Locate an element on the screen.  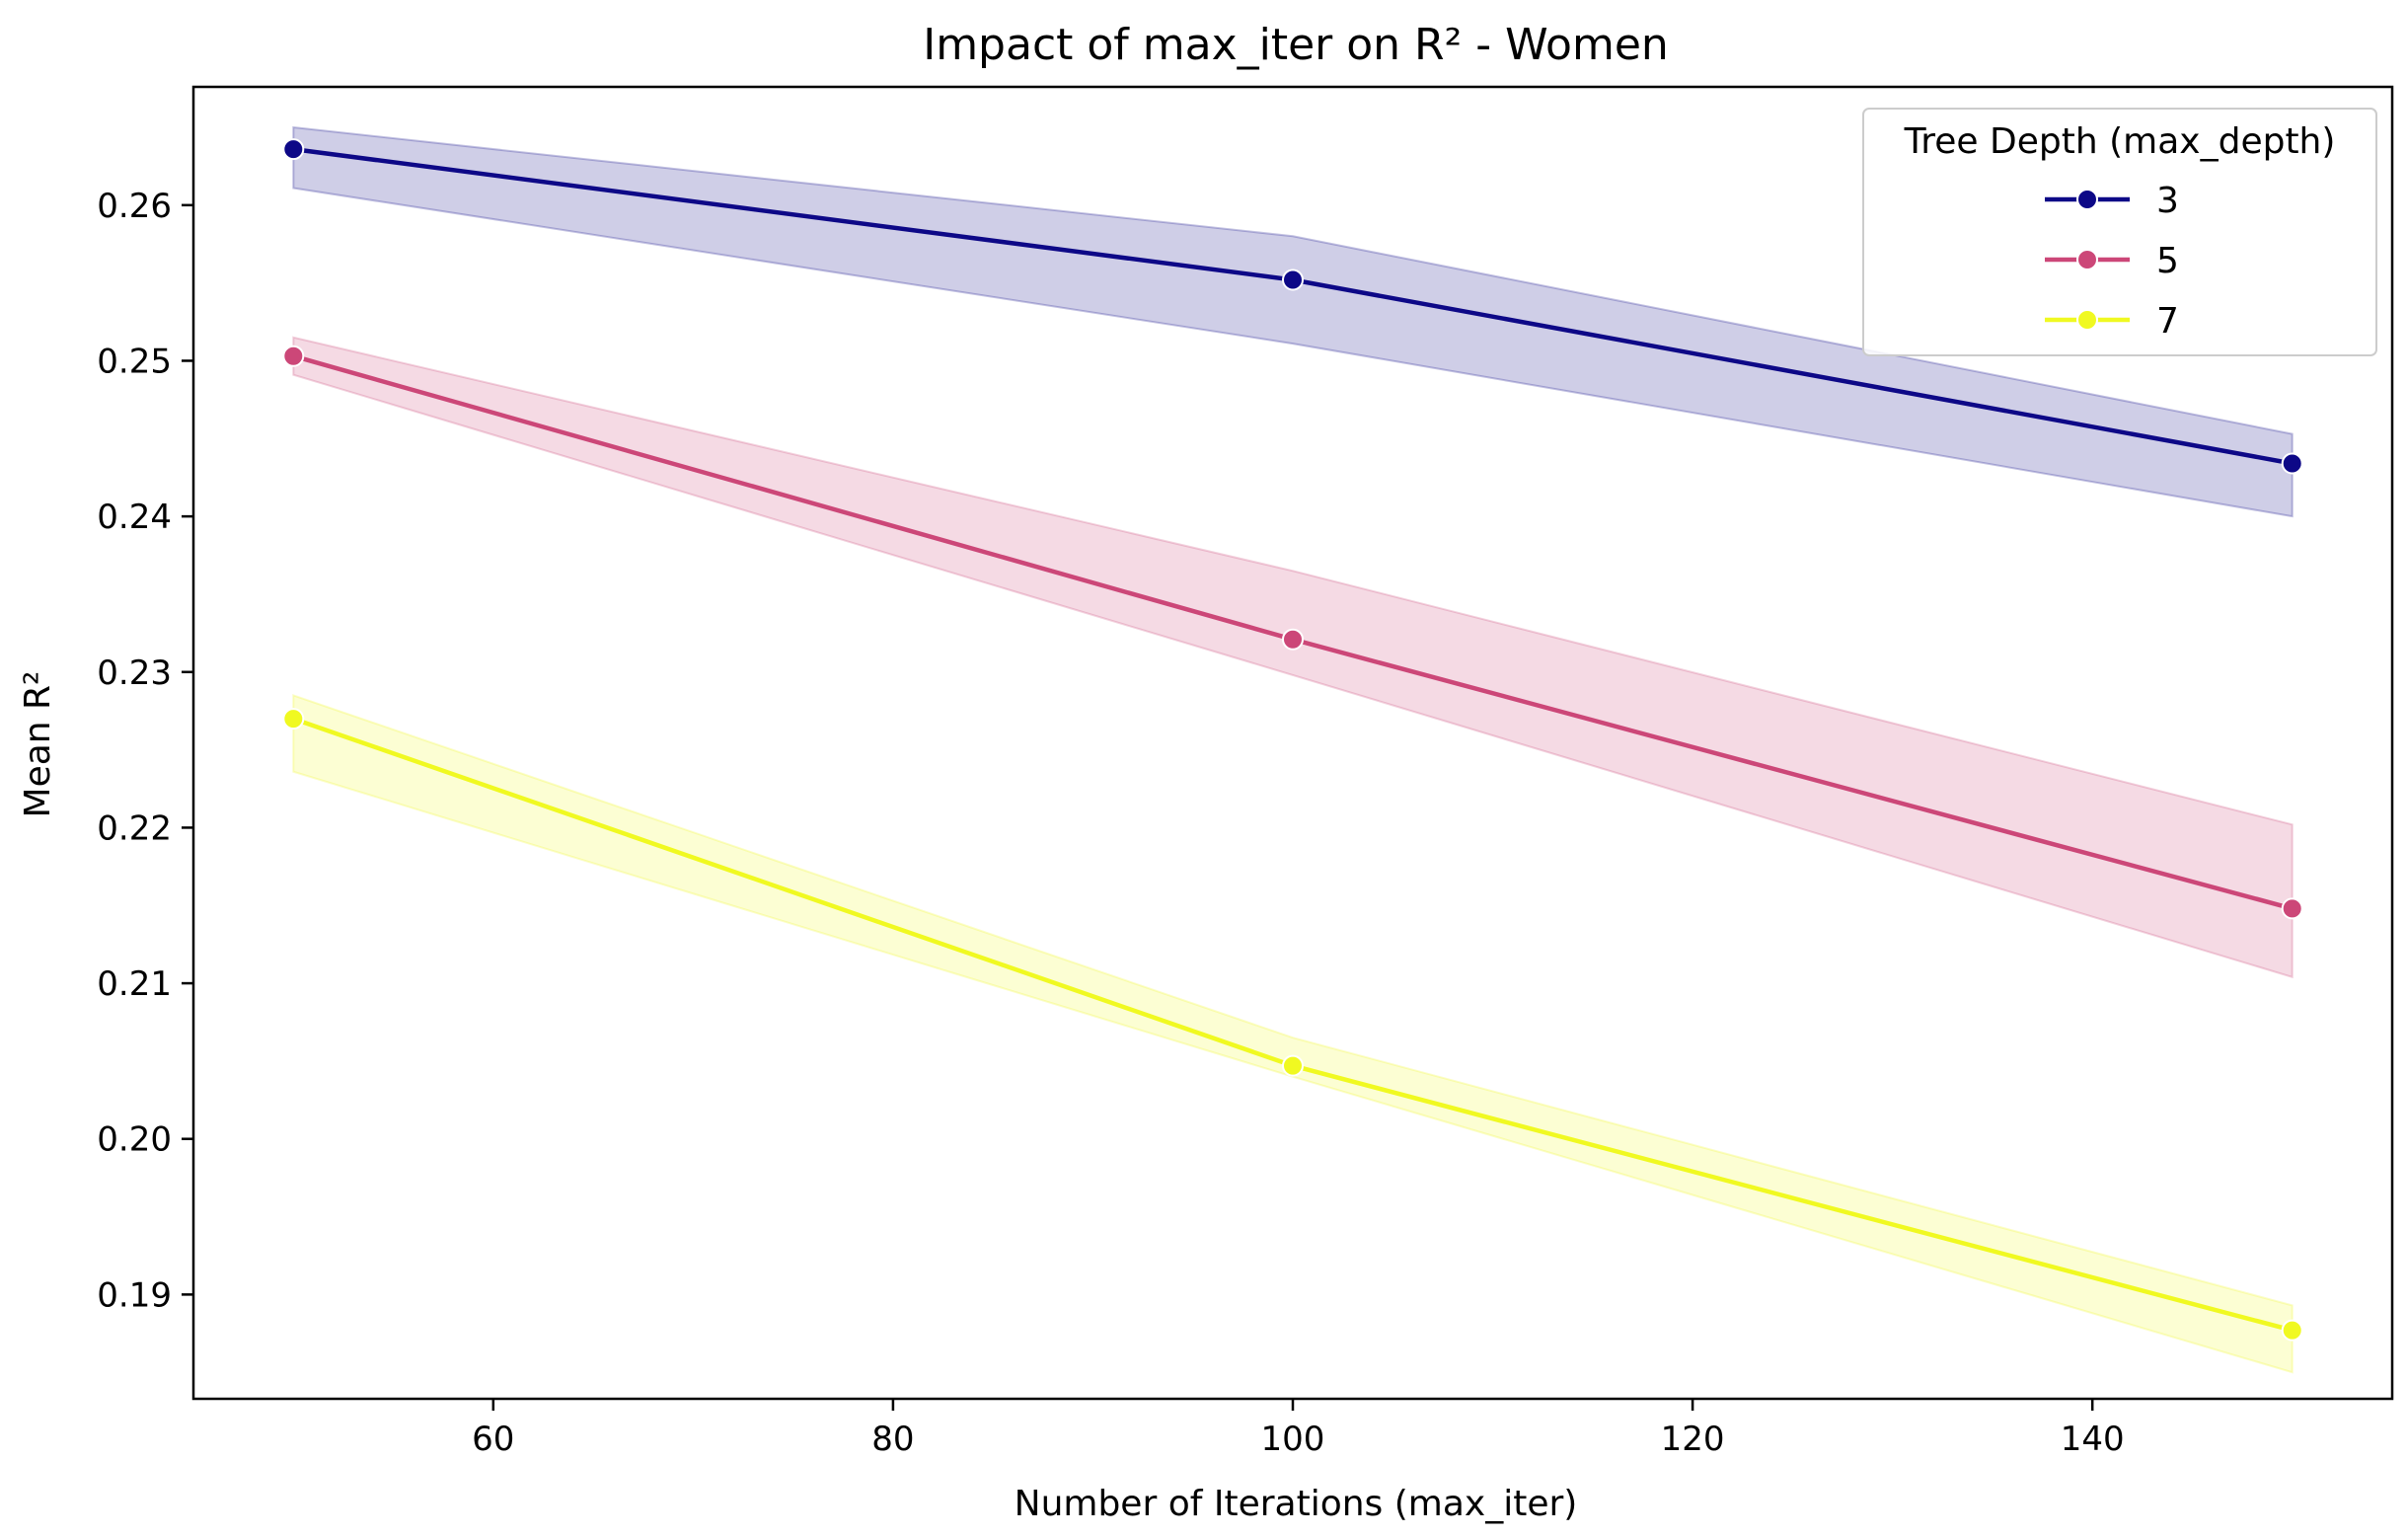
y-tick-label: 0.19 is located at coordinates (135, 1295).